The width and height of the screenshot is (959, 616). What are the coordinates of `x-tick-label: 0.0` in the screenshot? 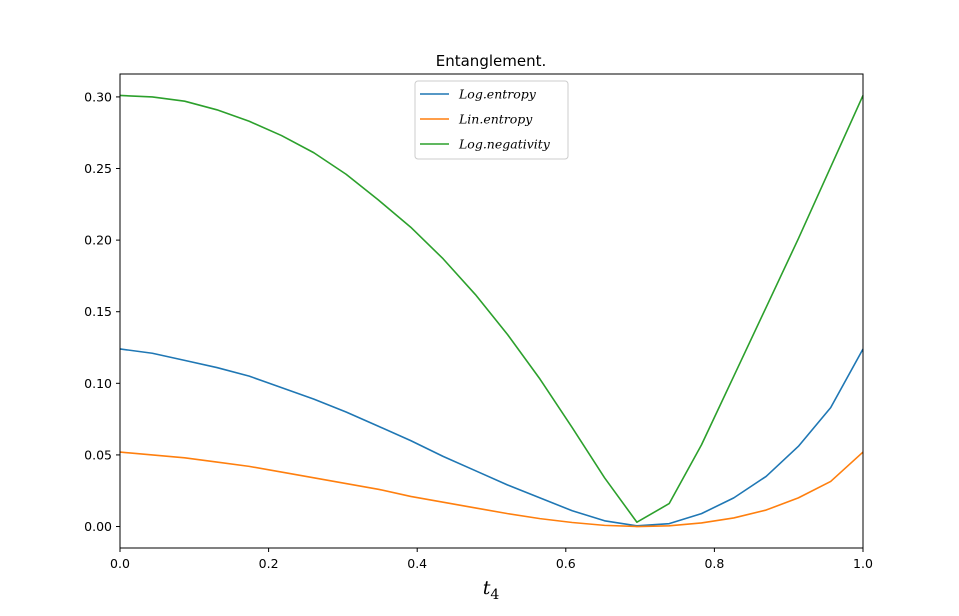 It's located at (120, 563).